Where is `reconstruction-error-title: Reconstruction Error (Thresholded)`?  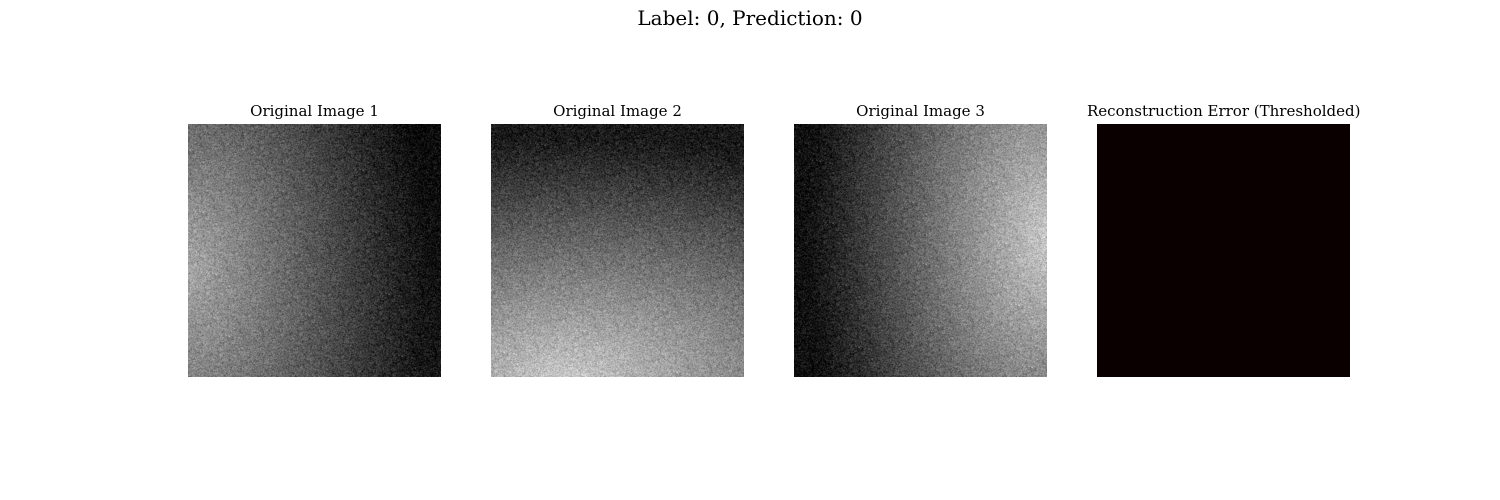 reconstruction-error-title: Reconstruction Error (Thresholded) is located at coordinates (1224, 111).